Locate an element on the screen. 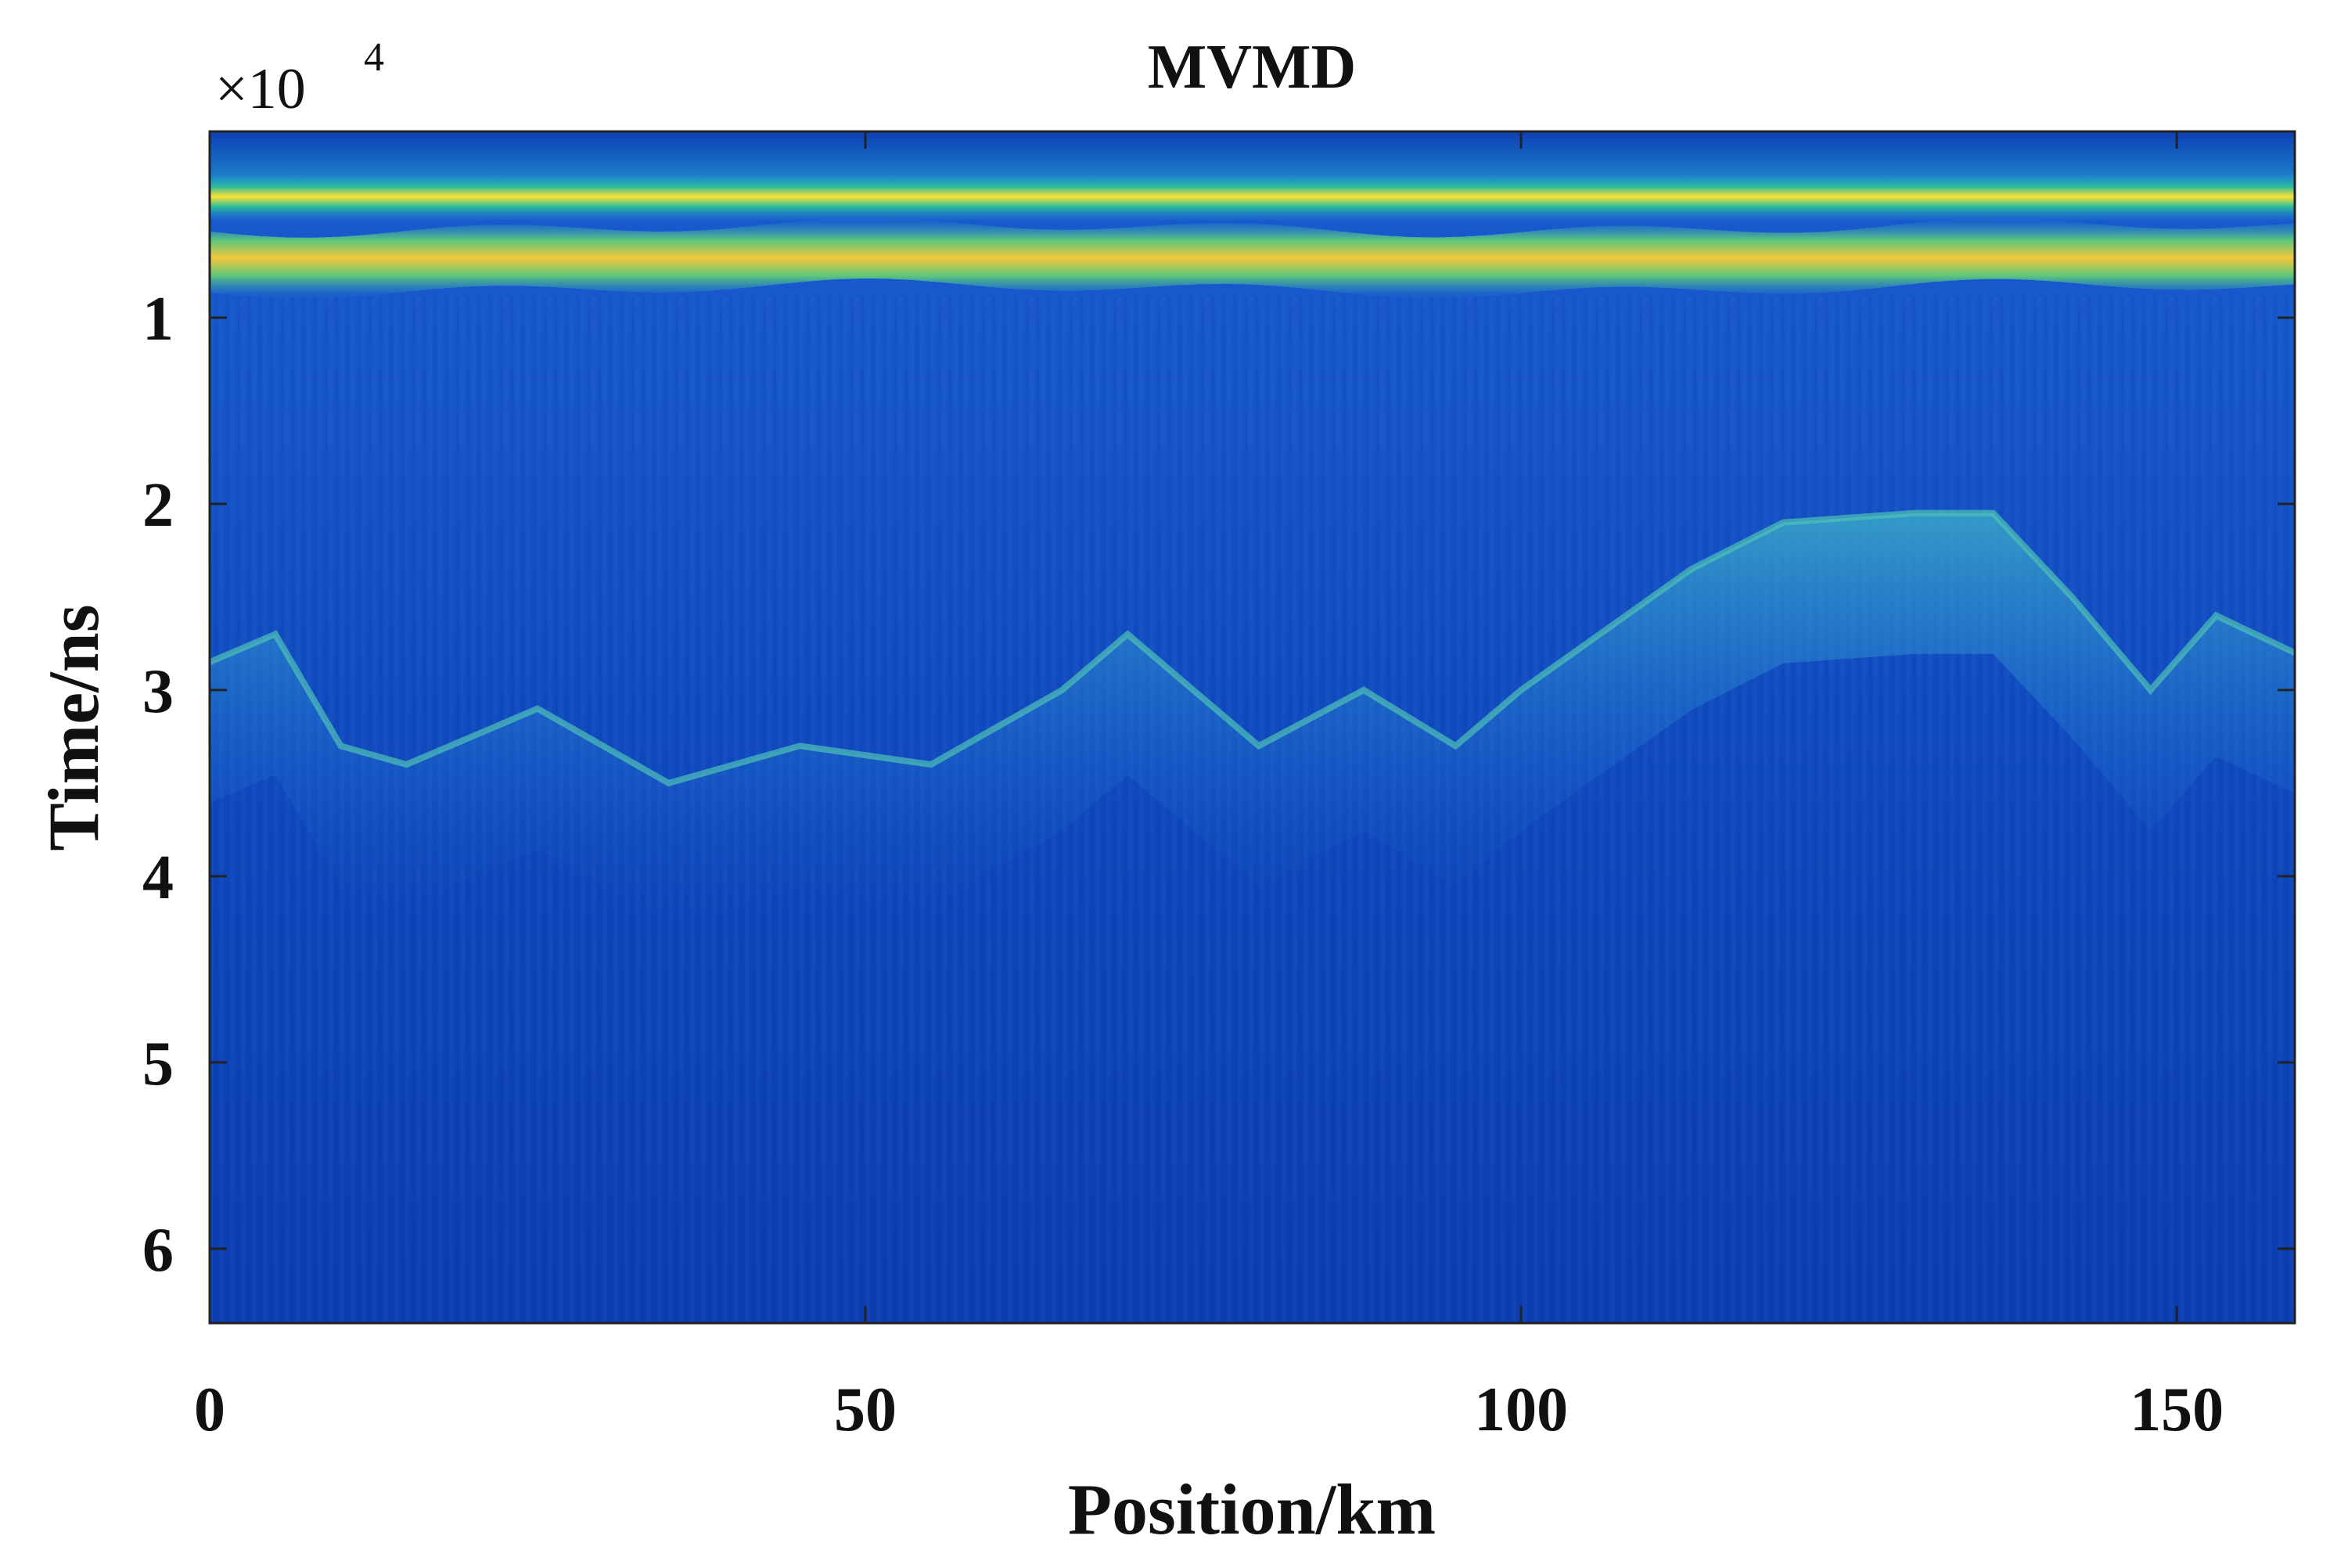  x-axis-label: Position/km is located at coordinates (1252, 1509).